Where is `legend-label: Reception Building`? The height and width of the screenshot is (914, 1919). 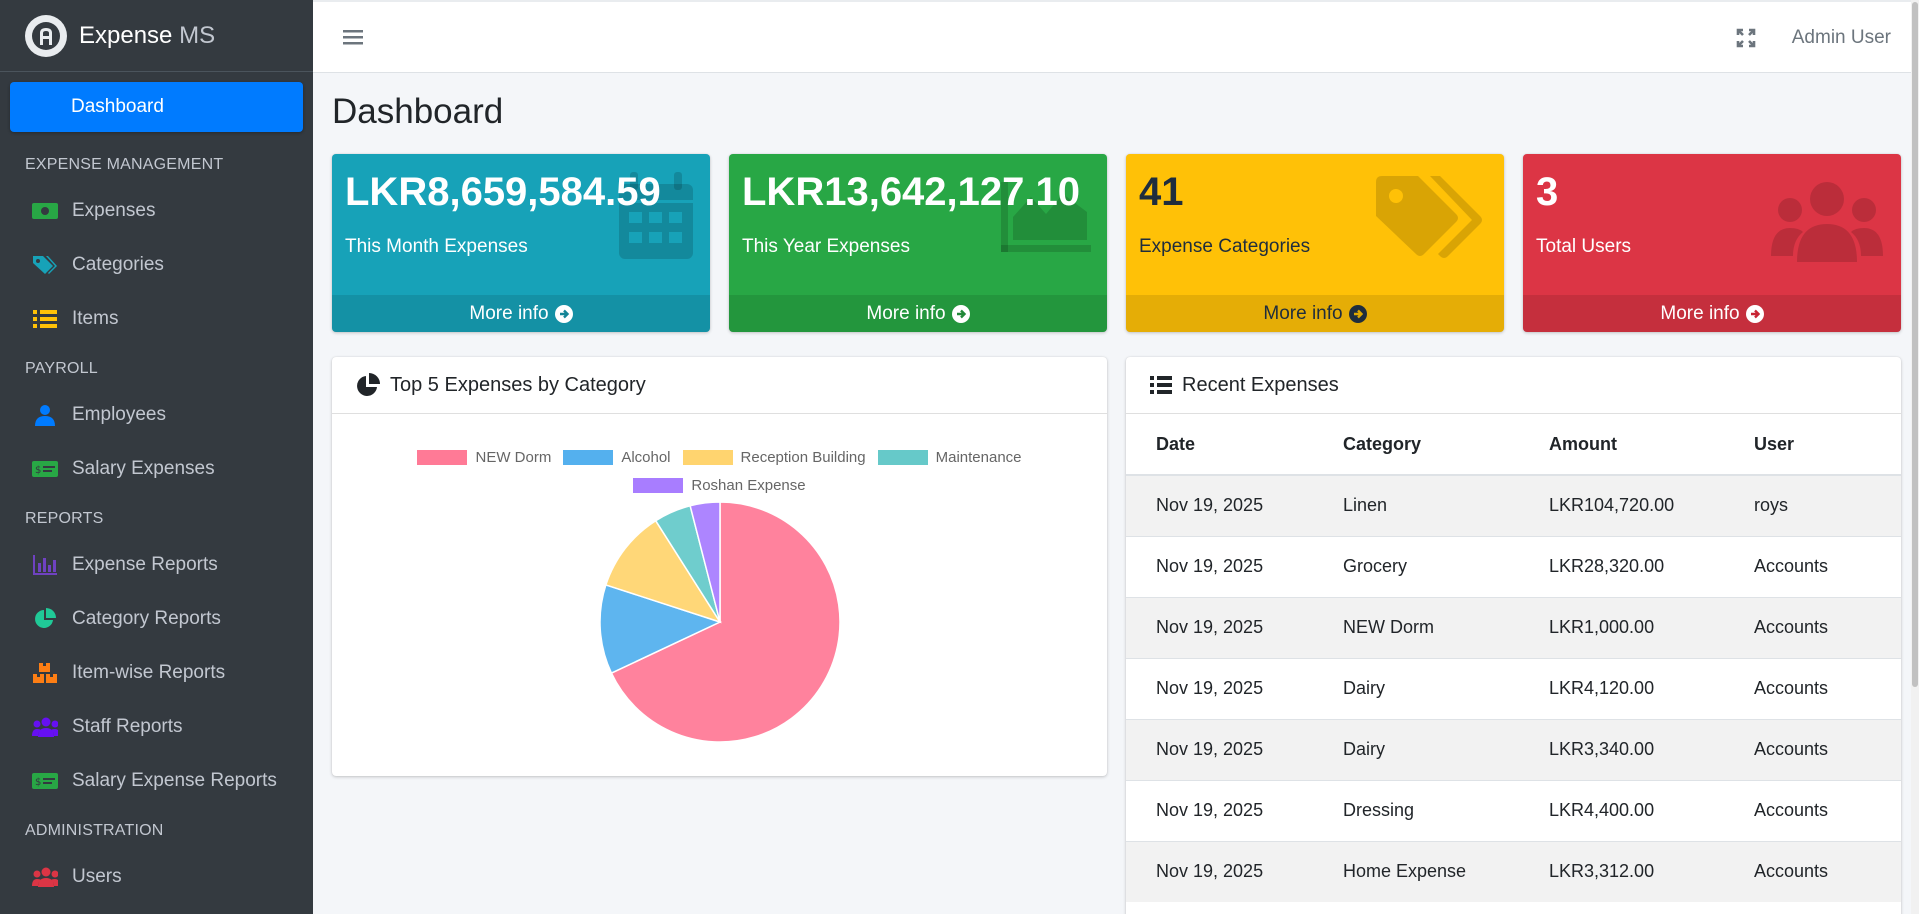 legend-label: Reception Building is located at coordinates (803, 457).